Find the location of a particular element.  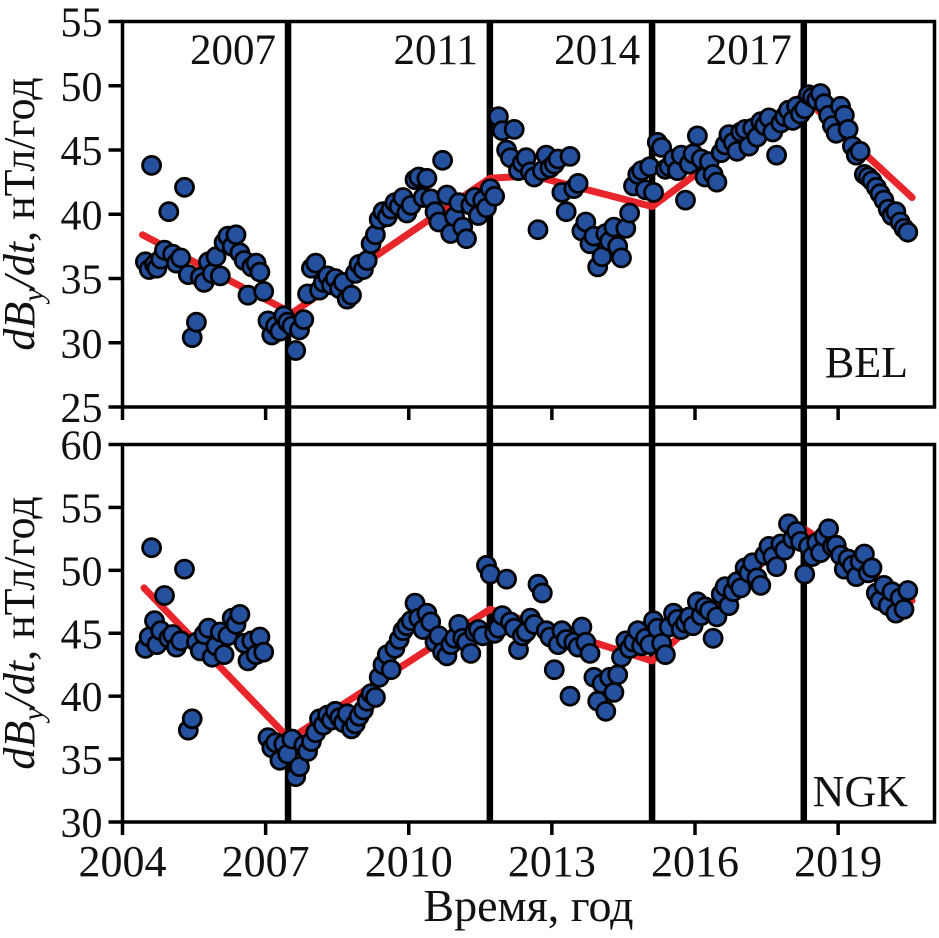

y-axis-title-ngk: dBy/dt, нТл/год is located at coordinates (25, 632).